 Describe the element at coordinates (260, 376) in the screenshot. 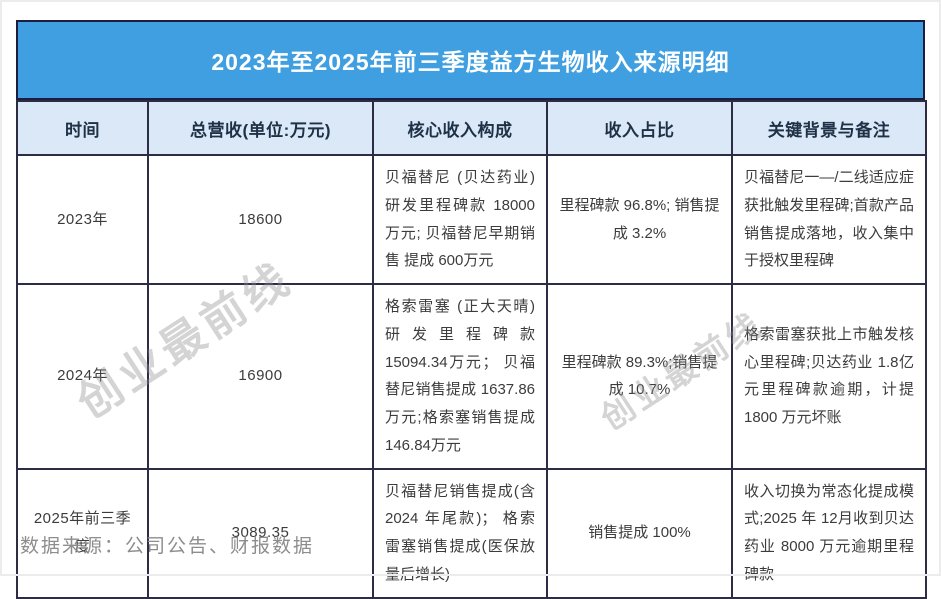

I see `cell-revenue-2024: 16900` at that location.